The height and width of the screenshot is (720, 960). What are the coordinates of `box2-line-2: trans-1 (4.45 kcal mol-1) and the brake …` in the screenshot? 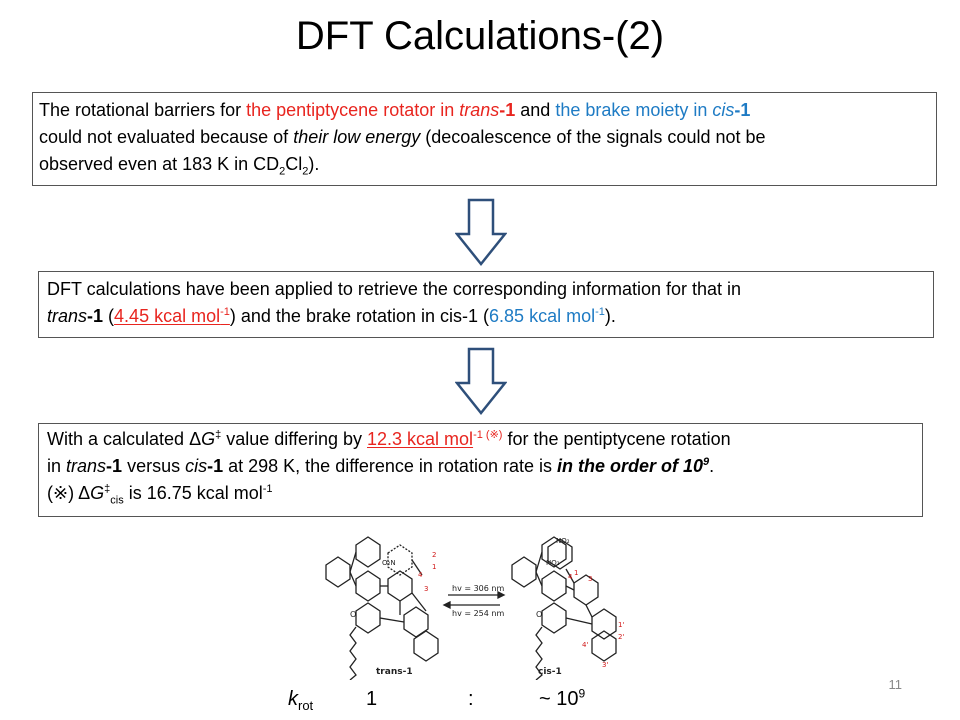 It's located at (331, 316).